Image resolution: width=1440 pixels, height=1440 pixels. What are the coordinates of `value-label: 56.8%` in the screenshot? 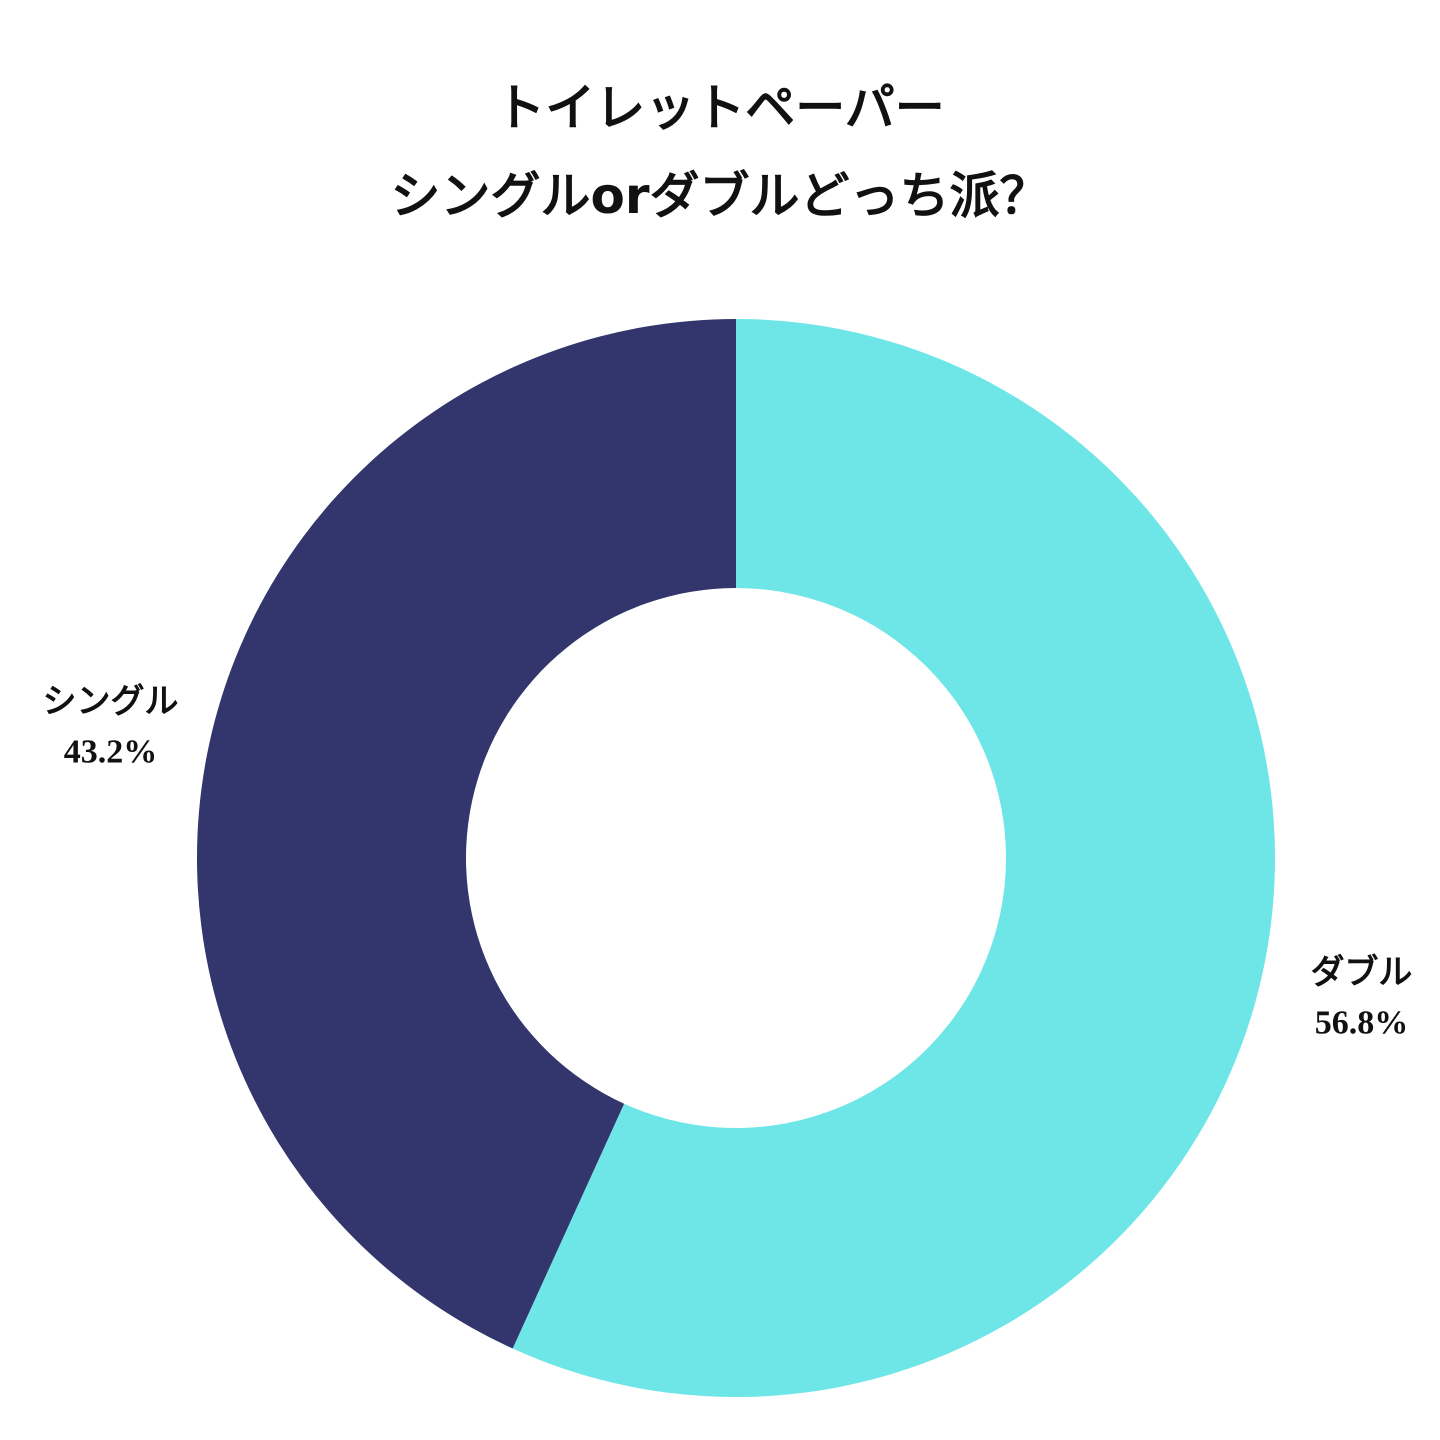 It's located at (1362, 1023).